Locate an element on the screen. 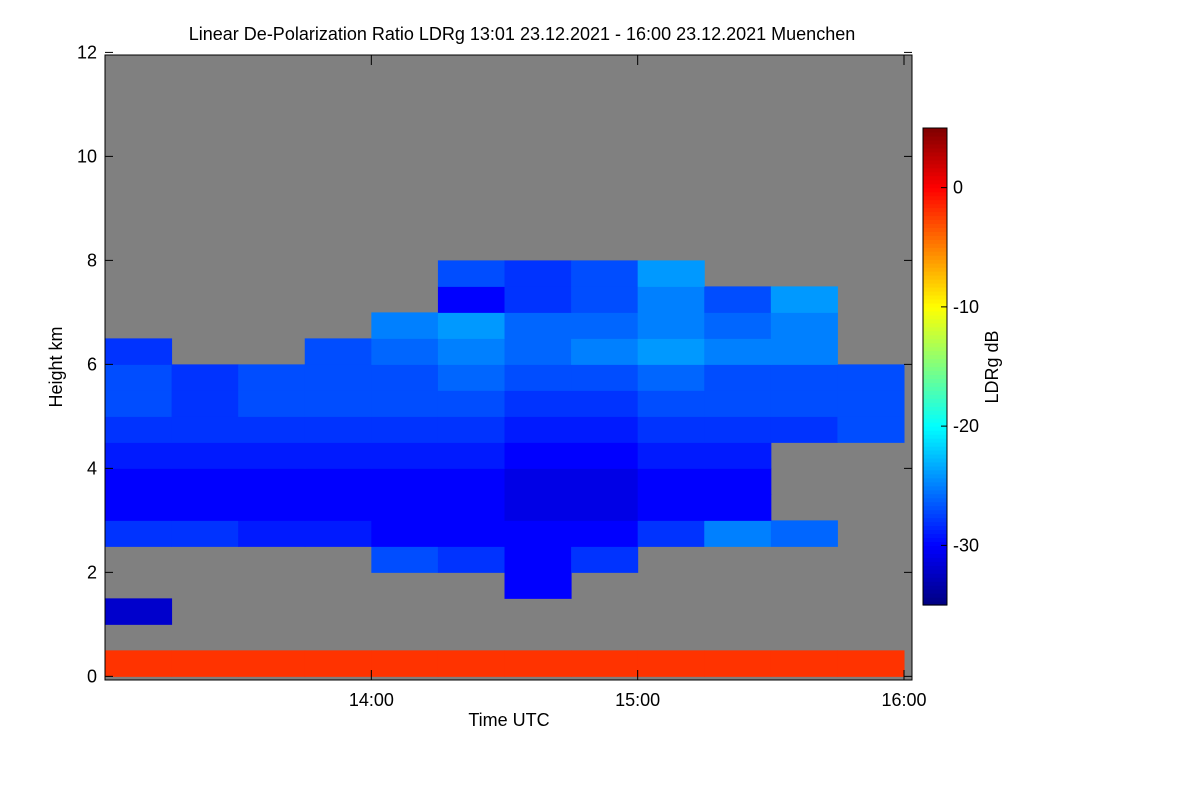 This screenshot has height=805, width=1200. y-tick-label: 0 is located at coordinates (92, 676).